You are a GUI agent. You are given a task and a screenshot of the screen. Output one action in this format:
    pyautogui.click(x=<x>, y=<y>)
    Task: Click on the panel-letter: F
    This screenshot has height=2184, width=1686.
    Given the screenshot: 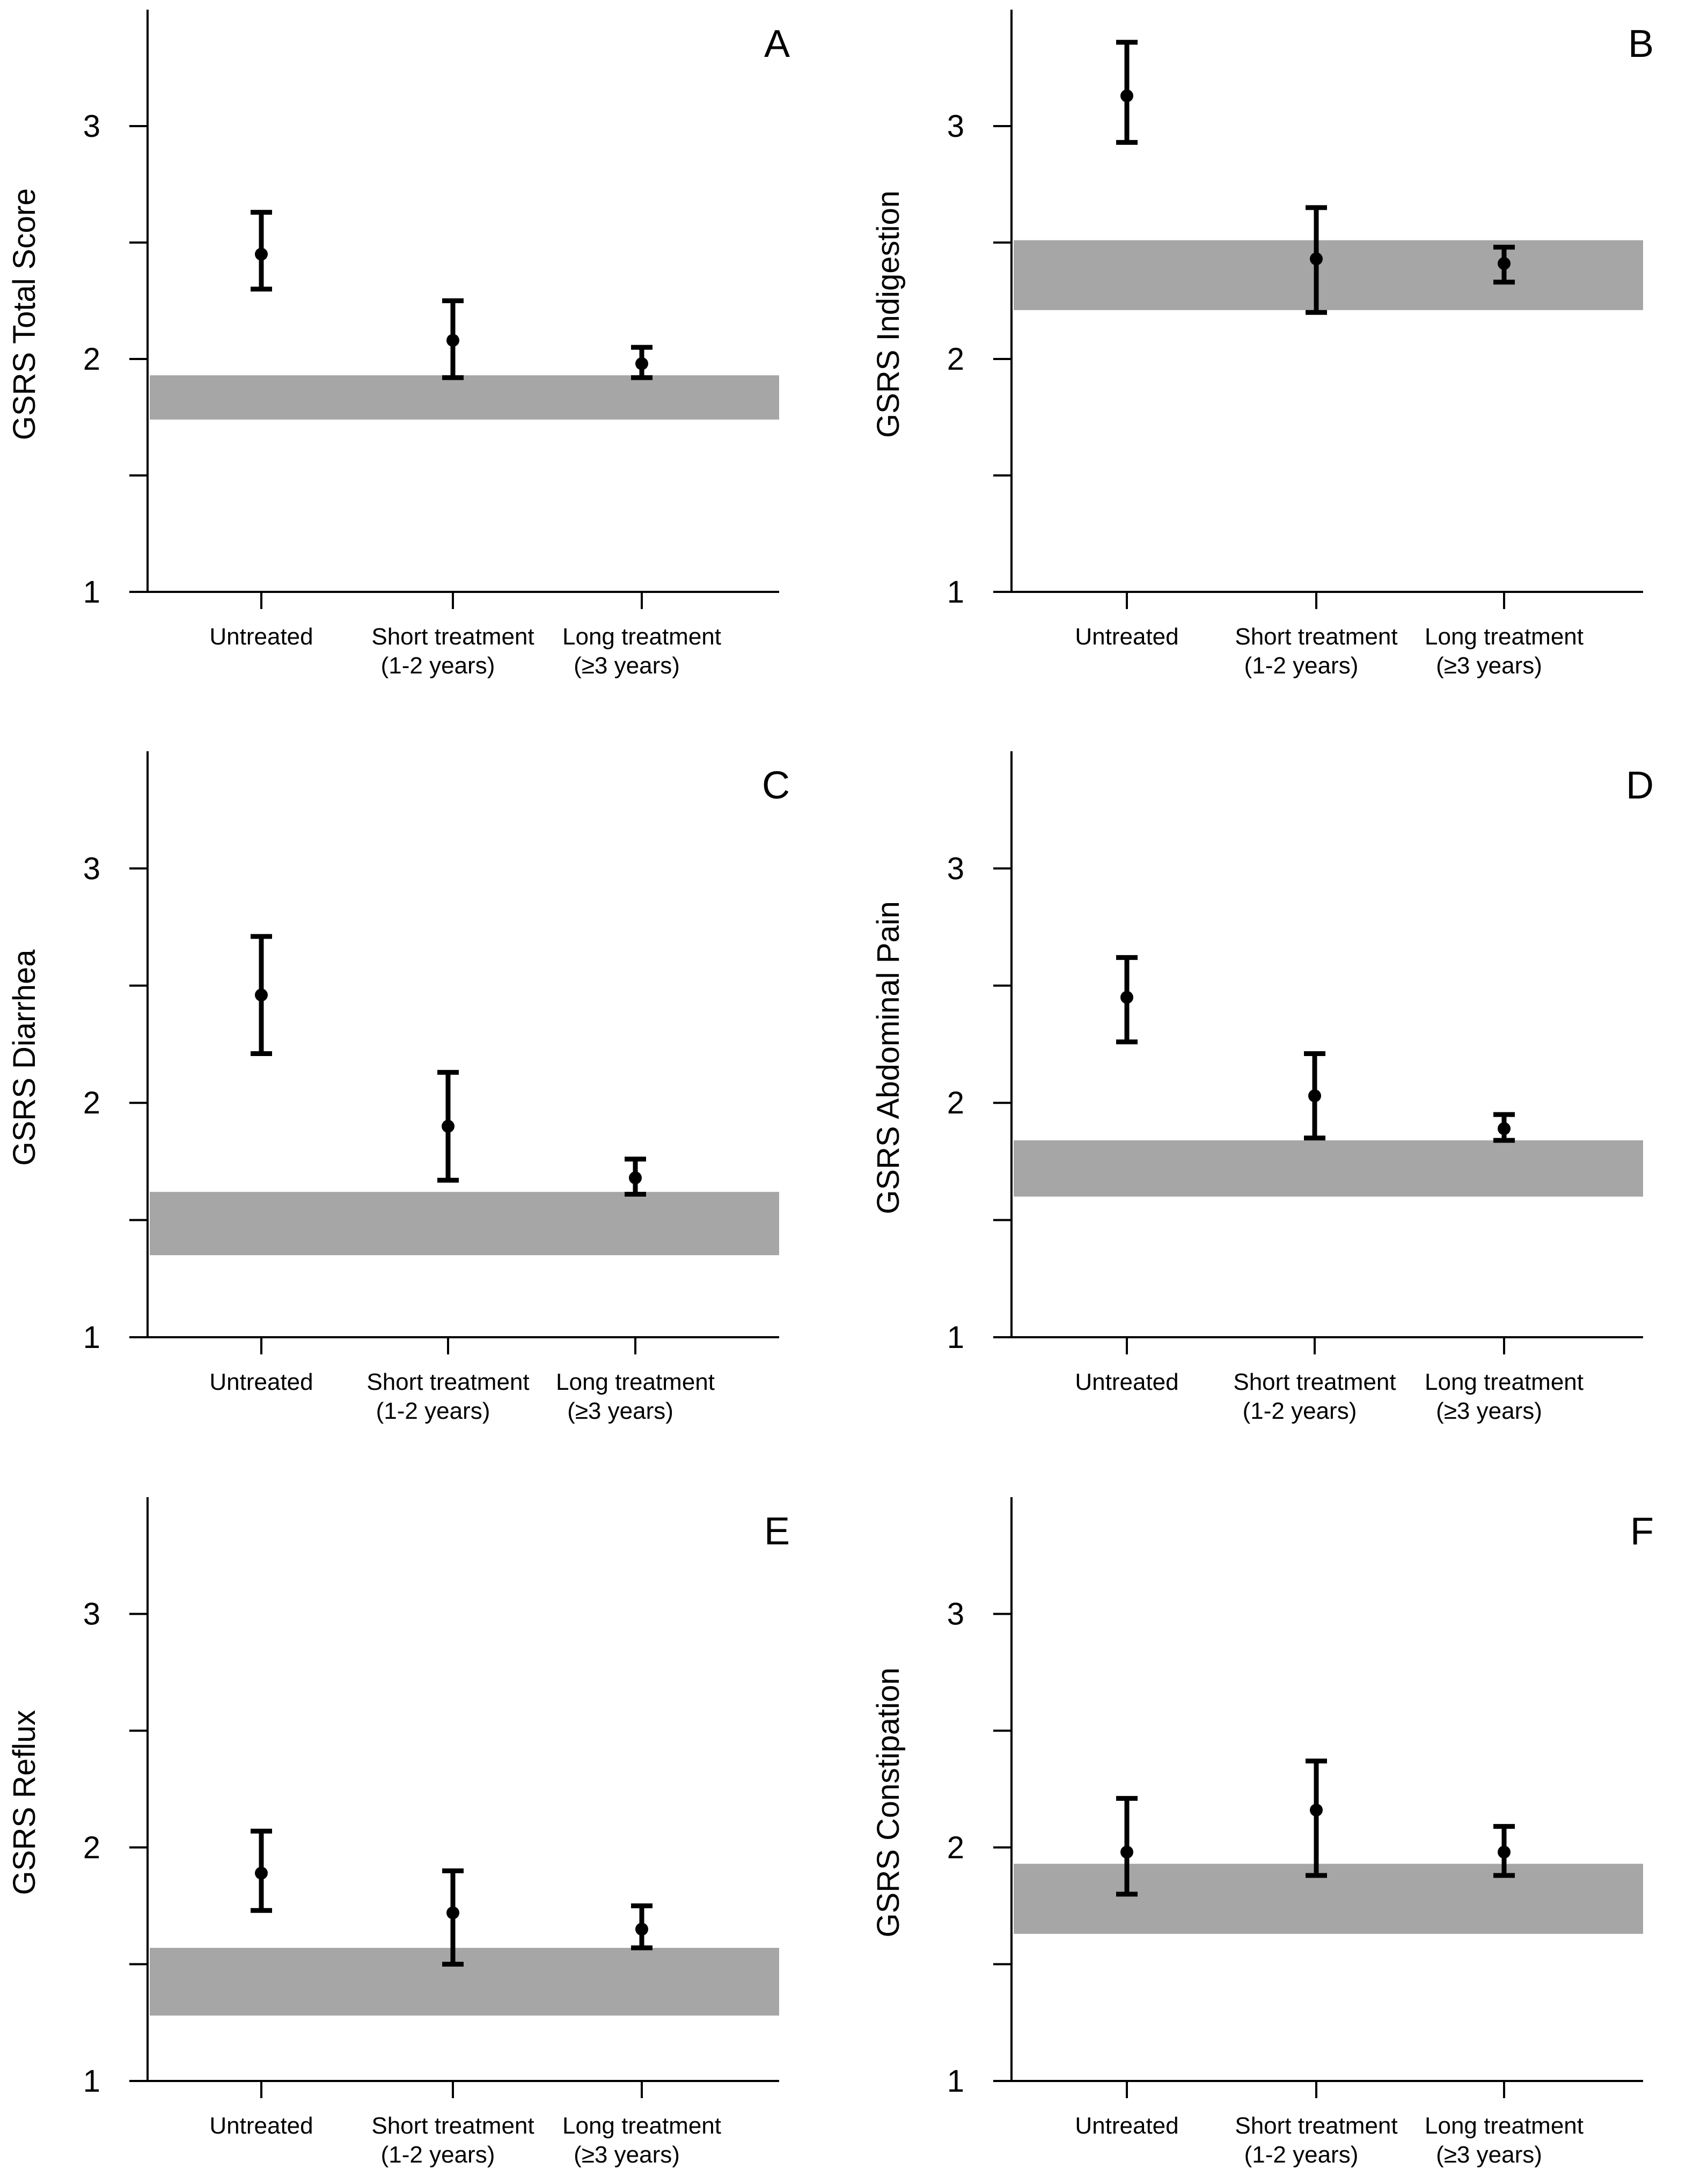 What is the action you would take?
    pyautogui.click(x=1642, y=1531)
    